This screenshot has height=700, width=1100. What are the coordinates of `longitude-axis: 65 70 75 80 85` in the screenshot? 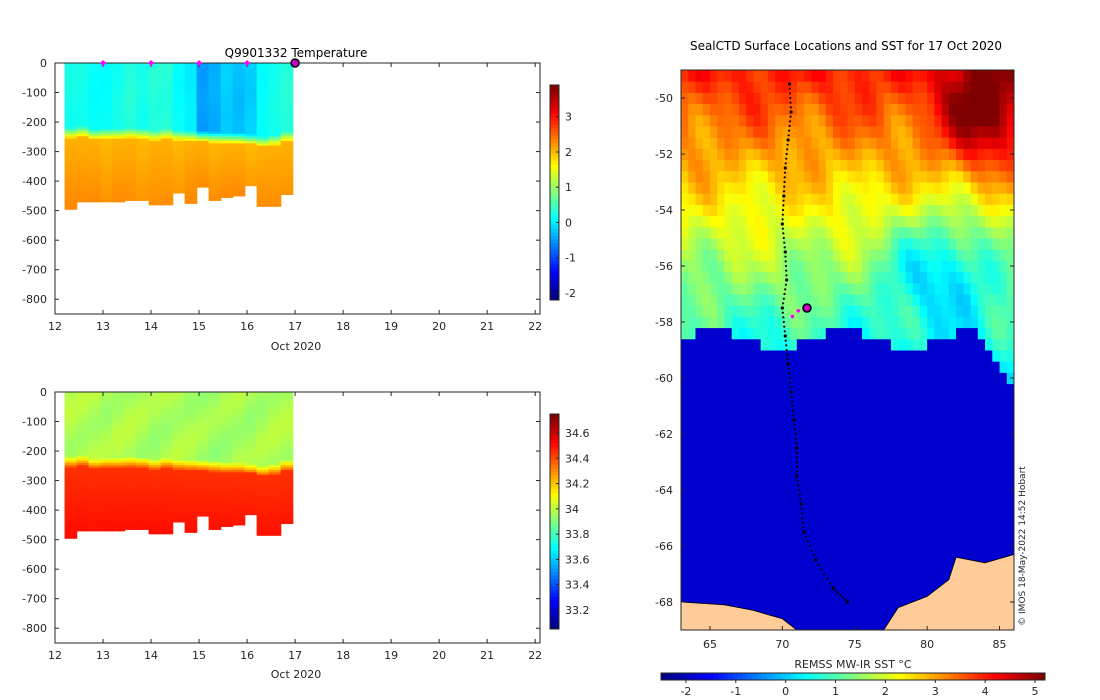 It's located at (855, 638).